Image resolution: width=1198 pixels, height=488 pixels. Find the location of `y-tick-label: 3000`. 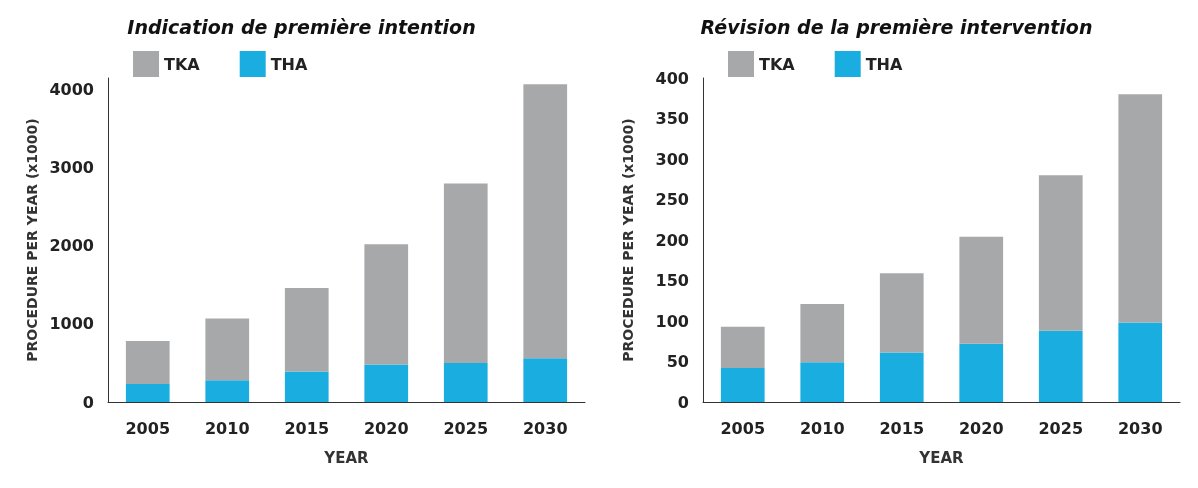

y-tick-label: 3000 is located at coordinates (71, 168).